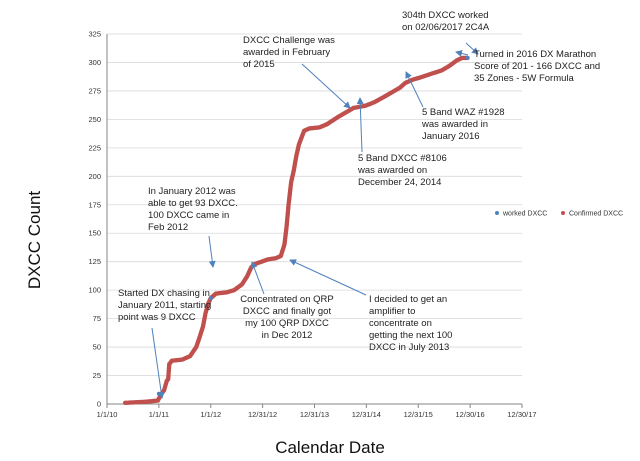  Describe the element at coordinates (107, 414) in the screenshot. I see `x-tick-label: 1/1/10` at that location.